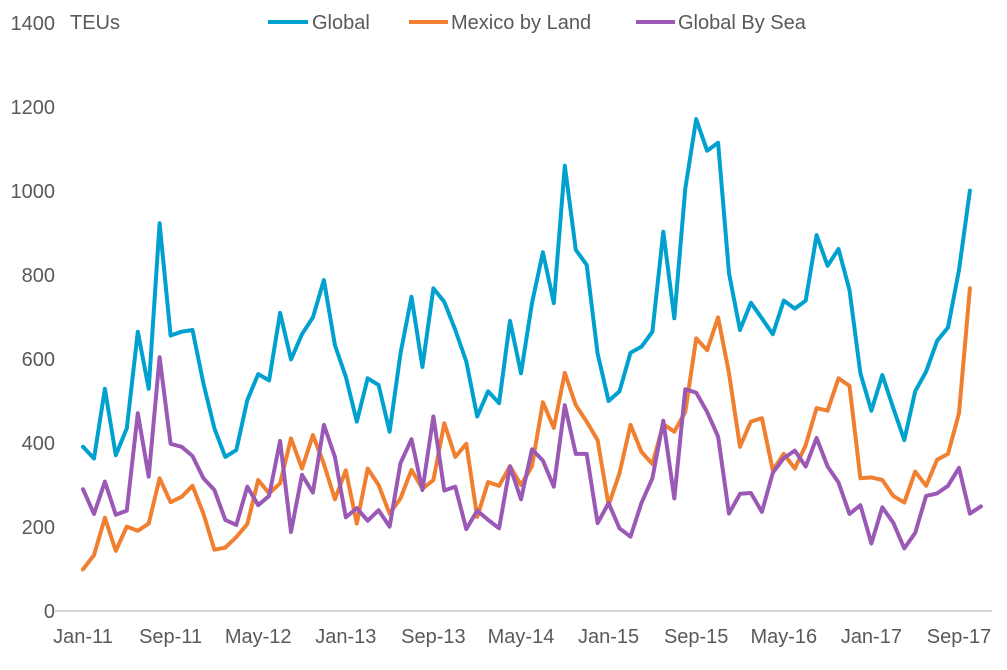 The height and width of the screenshot is (670, 1007). I want to click on y-tick-label: 200, so click(38, 528).